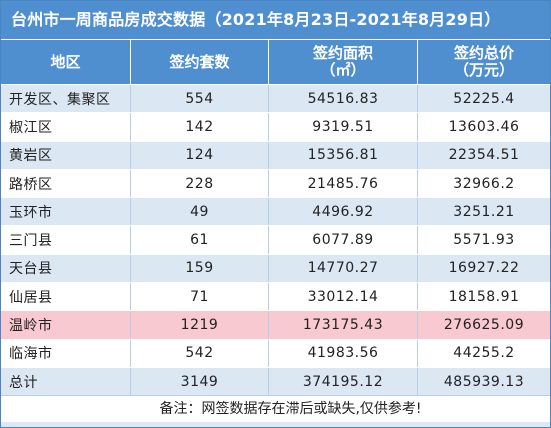  I want to click on table-row: 开发区、集聚区 554 54516.83 52225.4, so click(275, 98).